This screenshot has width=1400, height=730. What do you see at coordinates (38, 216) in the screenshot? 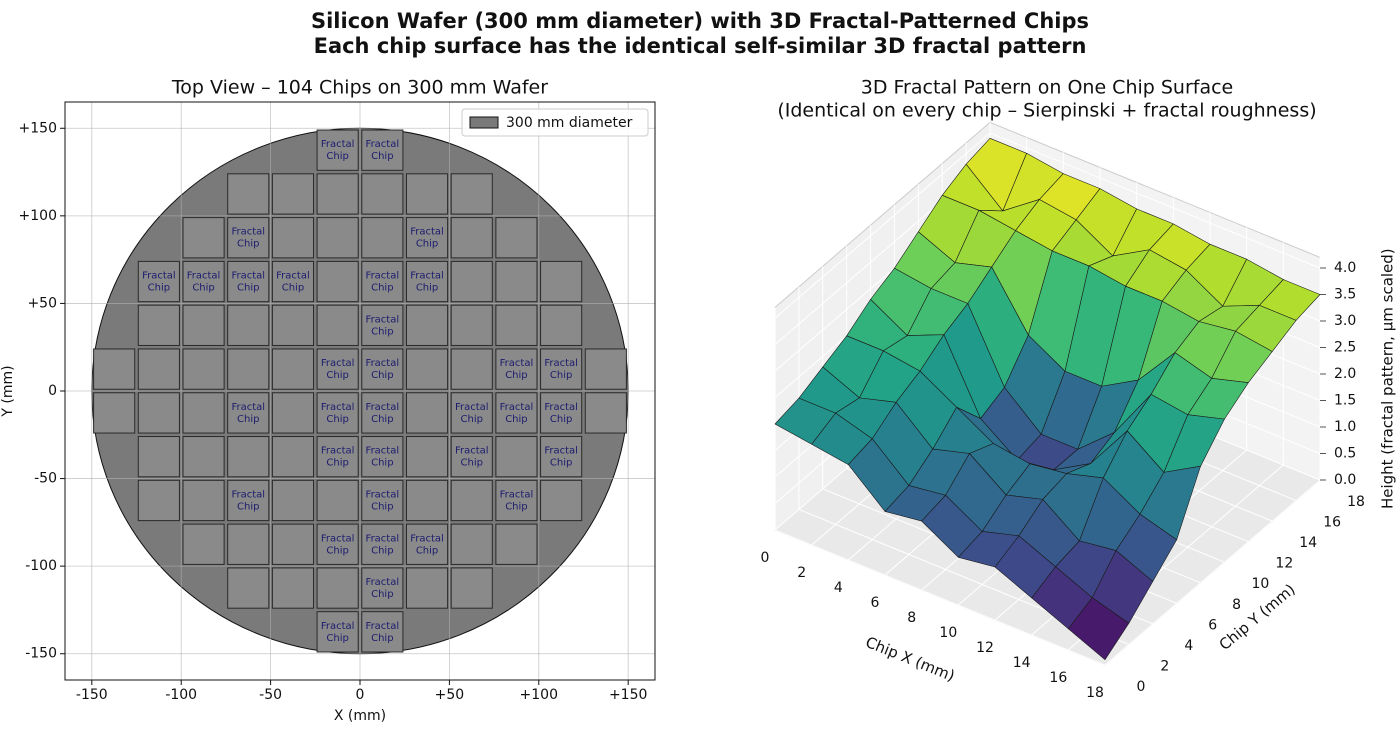
I see `y-tick-label: +100` at bounding box center [38, 216].